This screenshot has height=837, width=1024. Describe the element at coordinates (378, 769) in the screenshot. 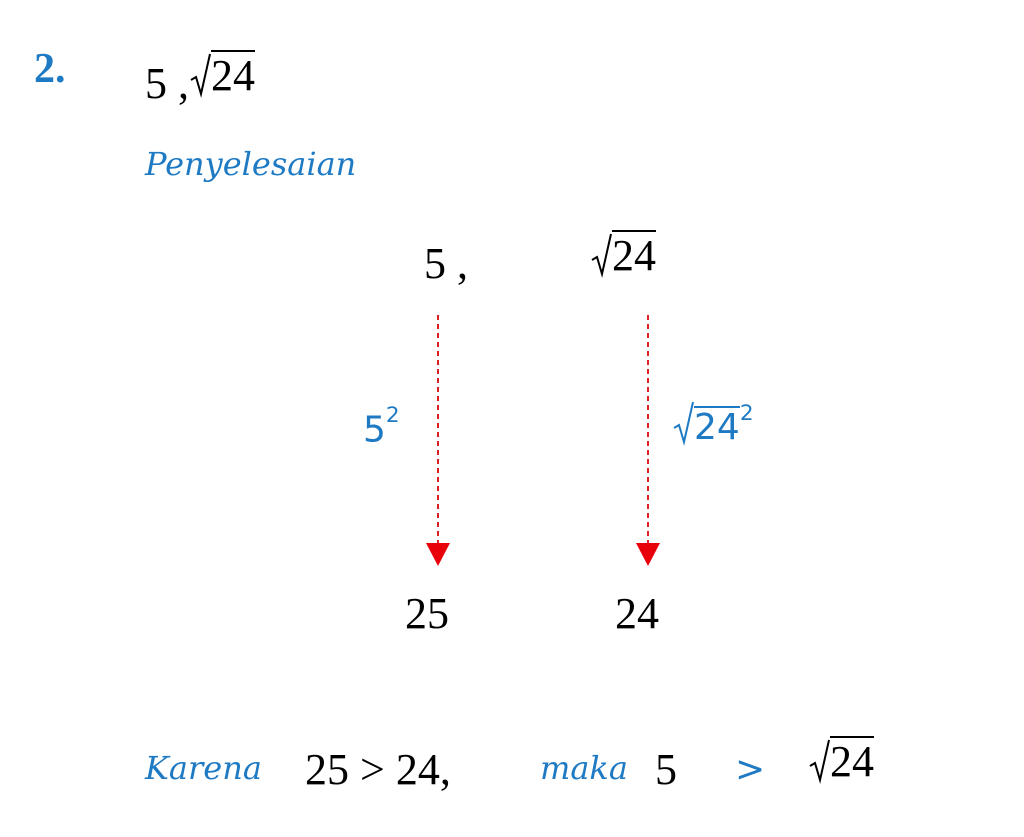

I see `conclusion-comparison: 25 > 24,` at that location.